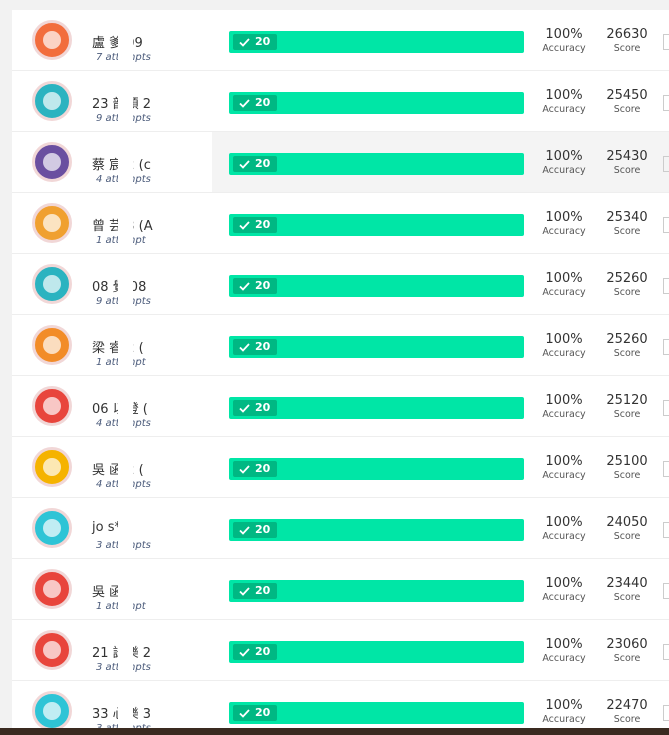 This screenshot has height=735, width=669. Describe the element at coordinates (627, 705) in the screenshot. I see `score-value: 22470` at that location.